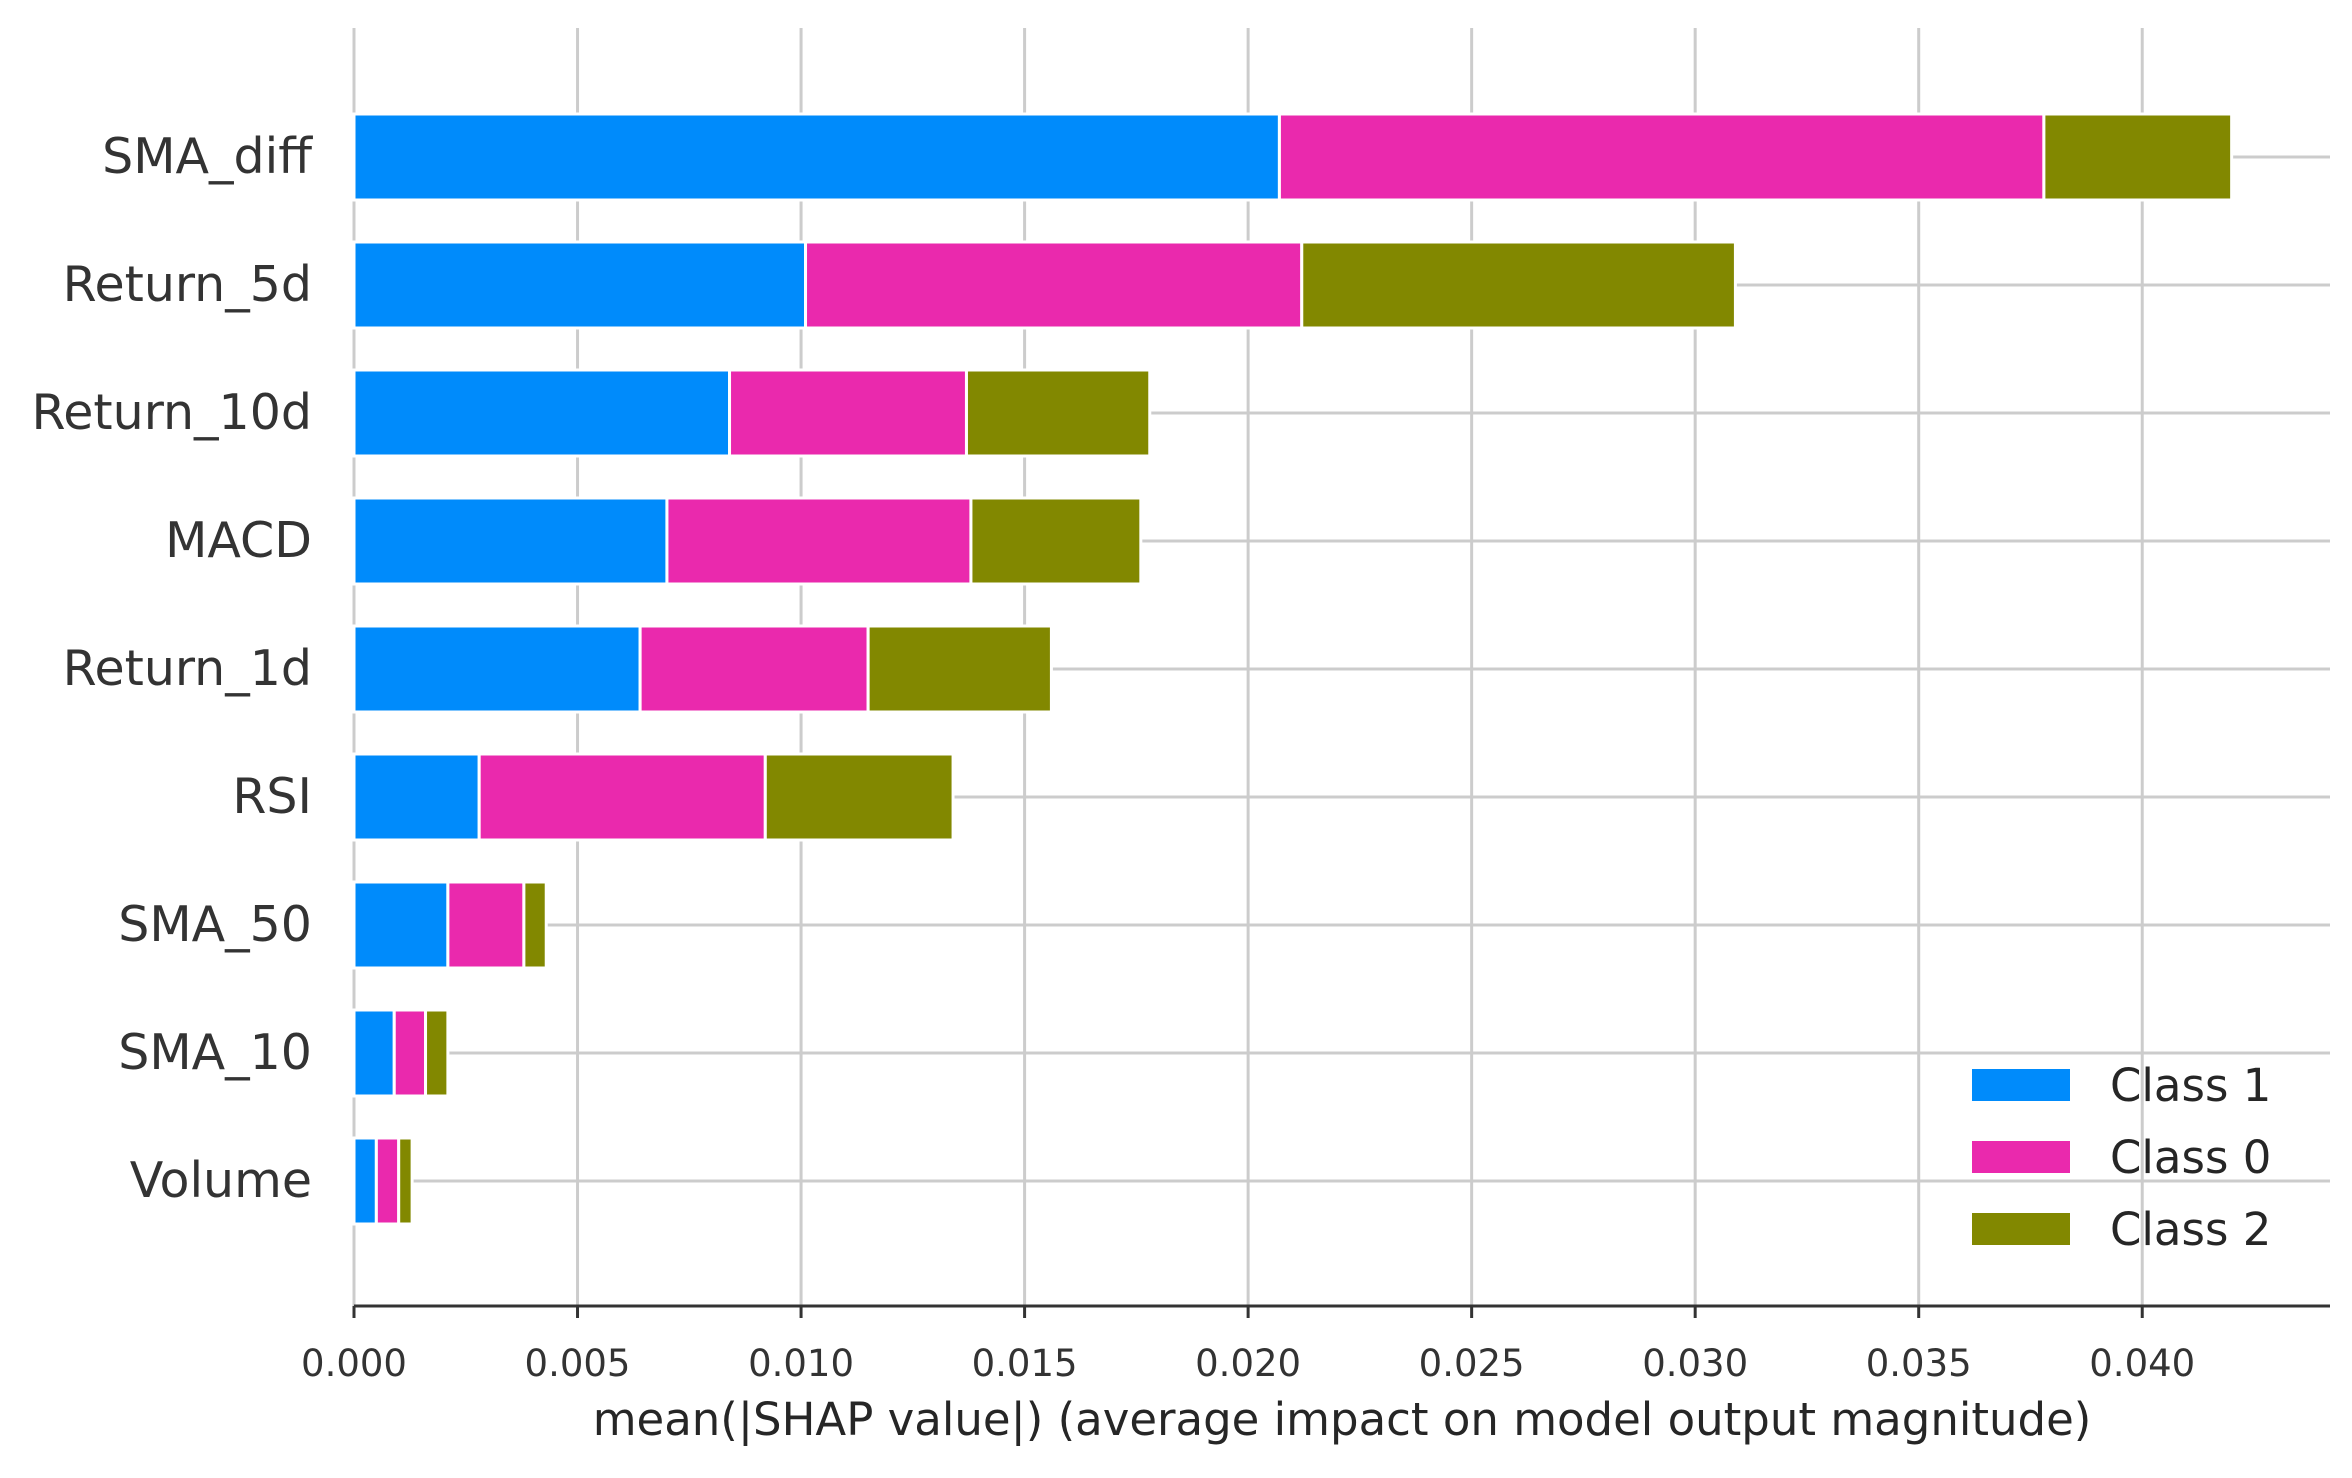  What do you see at coordinates (221, 1180) in the screenshot?
I see `y-tick-label: Volume` at bounding box center [221, 1180].